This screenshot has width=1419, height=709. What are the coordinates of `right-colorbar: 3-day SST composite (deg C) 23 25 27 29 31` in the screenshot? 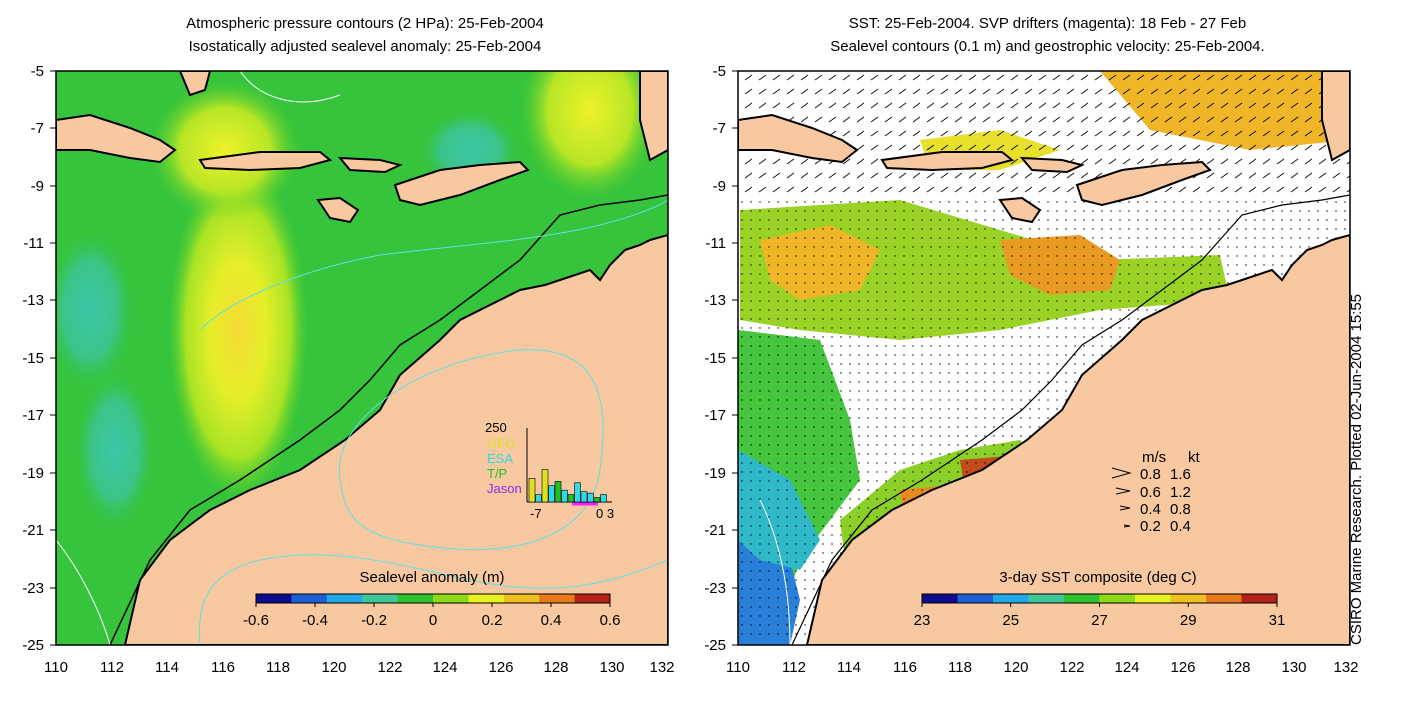 It's located at (1100, 599).